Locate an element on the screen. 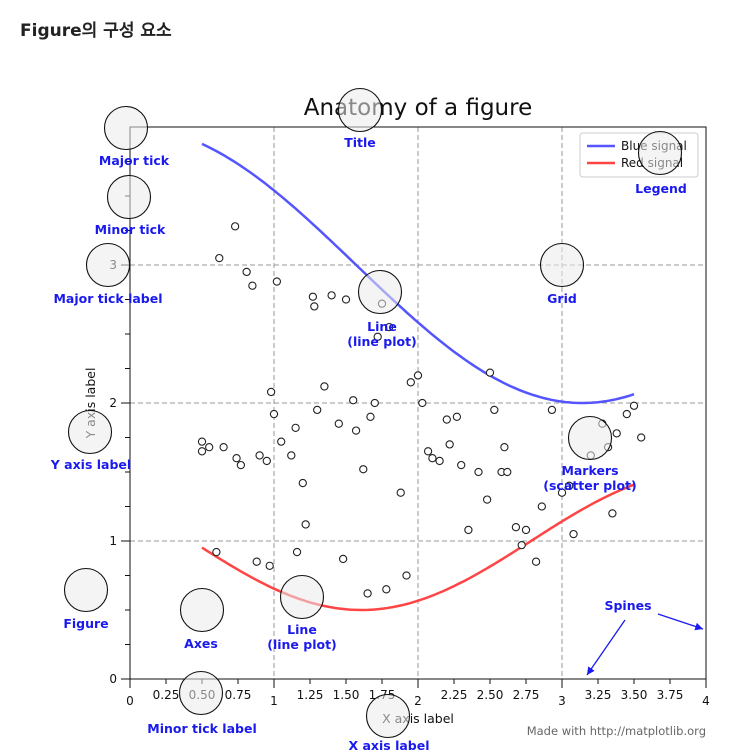 This screenshot has width=739, height=755. y-major-tick-label: 1 is located at coordinates (113, 541).